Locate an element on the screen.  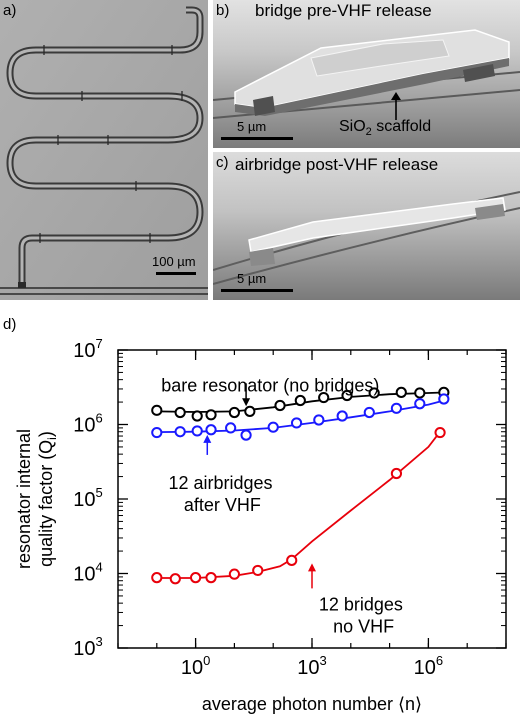
airbridges-label-line1: 12 airbridges is located at coordinates (220, 483).